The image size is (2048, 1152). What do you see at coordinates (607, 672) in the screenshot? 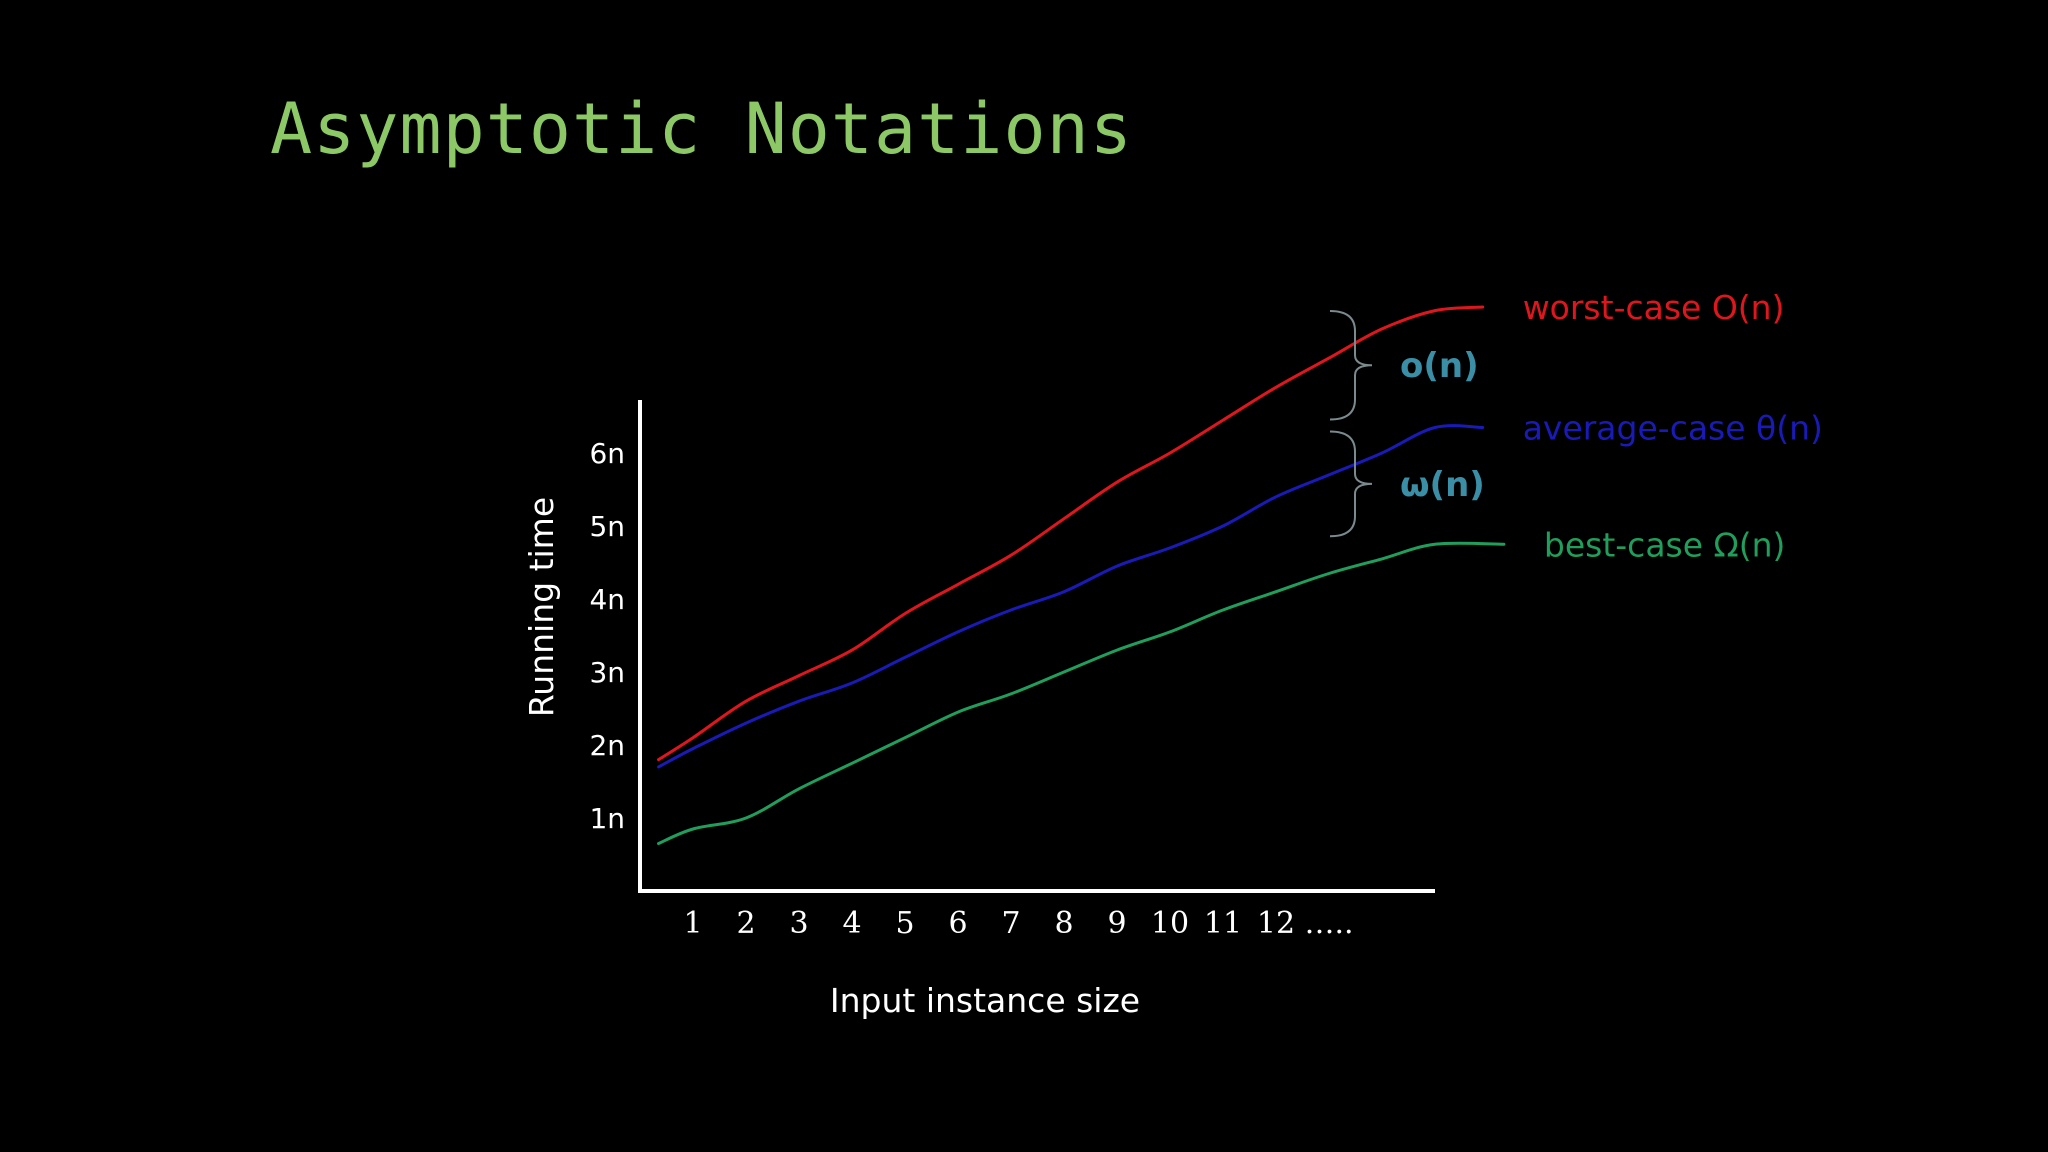
I see `y-tick-label: 3n` at bounding box center [607, 672].